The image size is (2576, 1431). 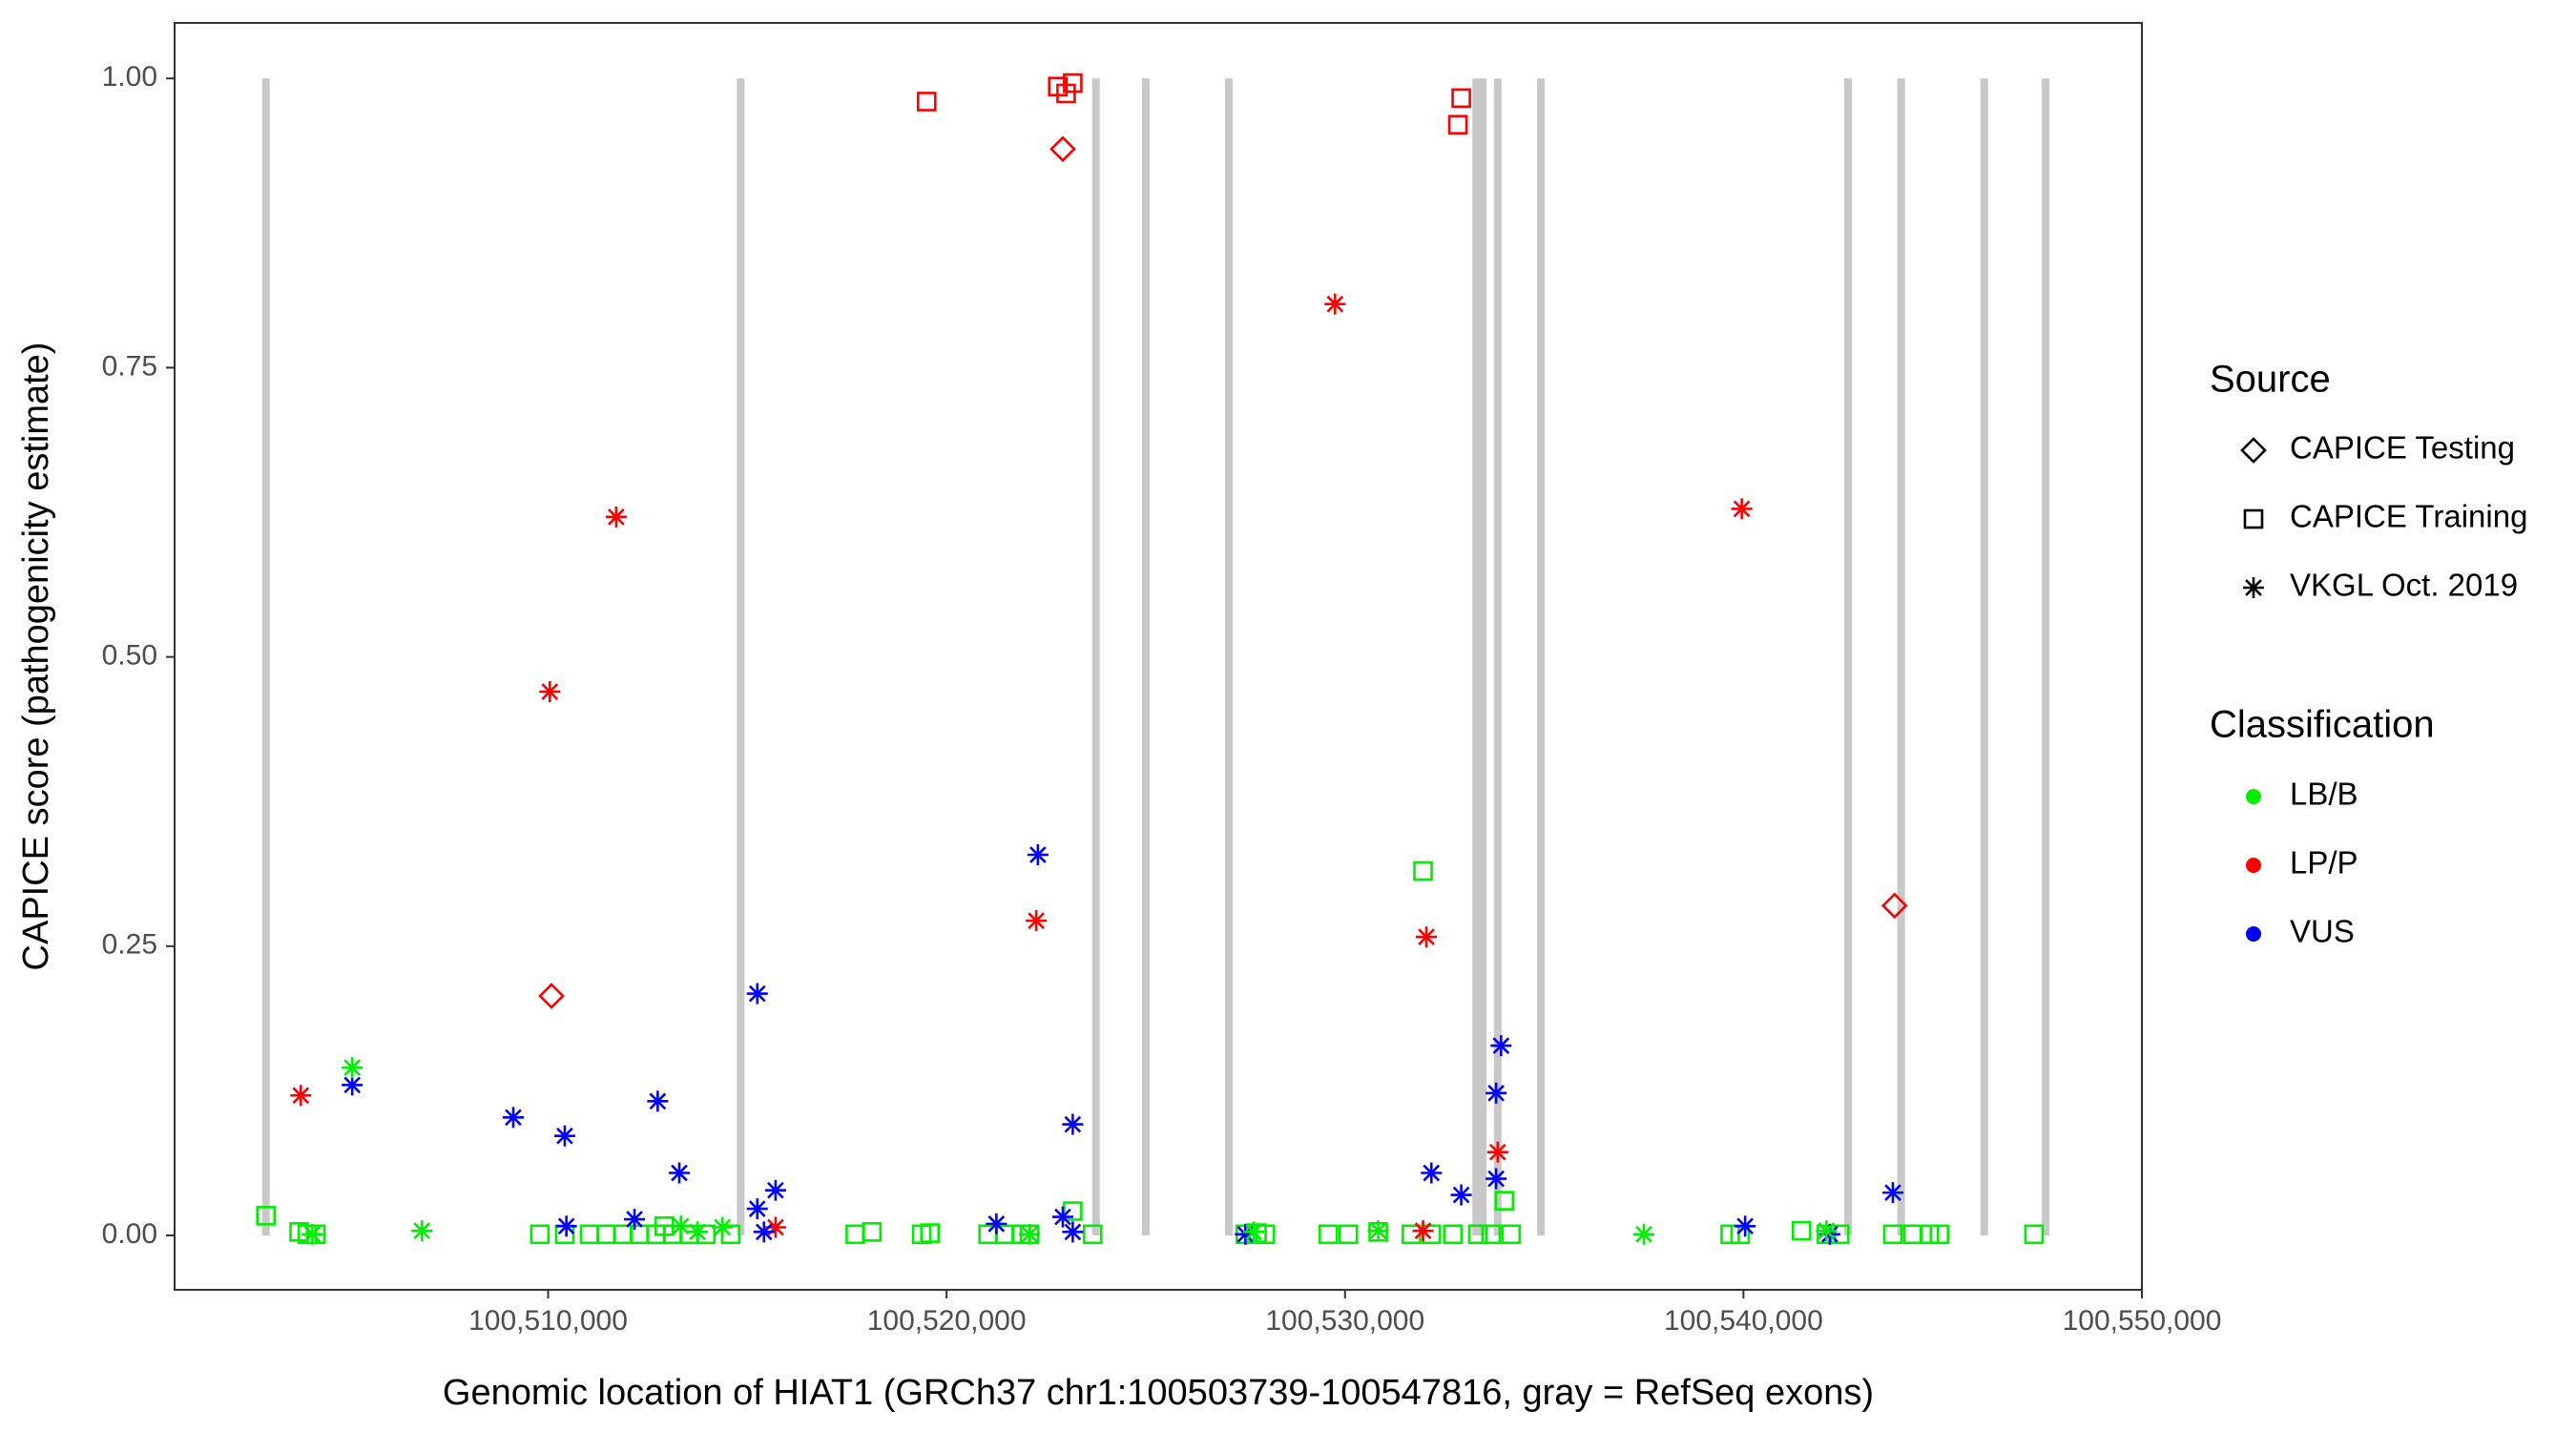 I want to click on y-axis-title: CAPICE score (pathogenicity estimate), so click(x=36, y=656).